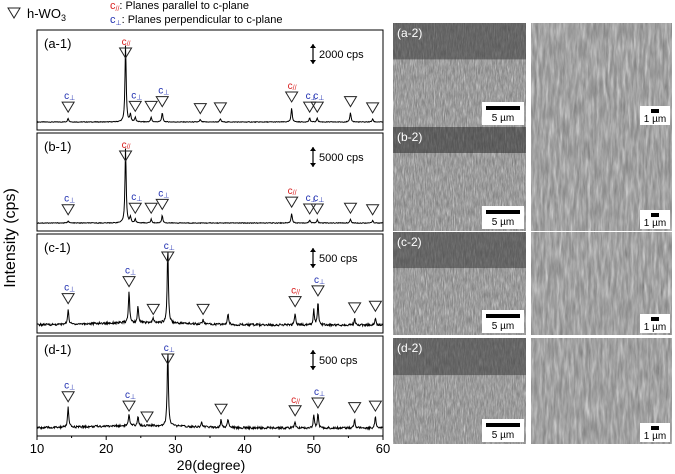 The width and height of the screenshot is (675, 474). What do you see at coordinates (459, 179) in the screenshot?
I see `sem-image-cross-section: (b-2) 5 µm` at bounding box center [459, 179].